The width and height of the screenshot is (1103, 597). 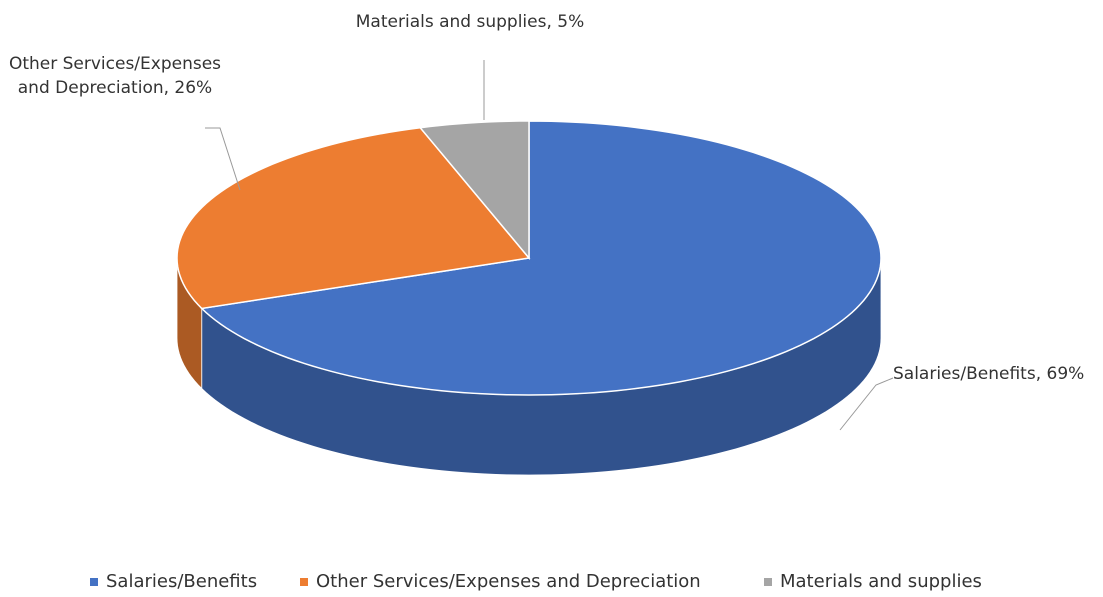 What do you see at coordinates (182, 581) in the screenshot?
I see `legend-label: Salaries/Benefits` at bounding box center [182, 581].